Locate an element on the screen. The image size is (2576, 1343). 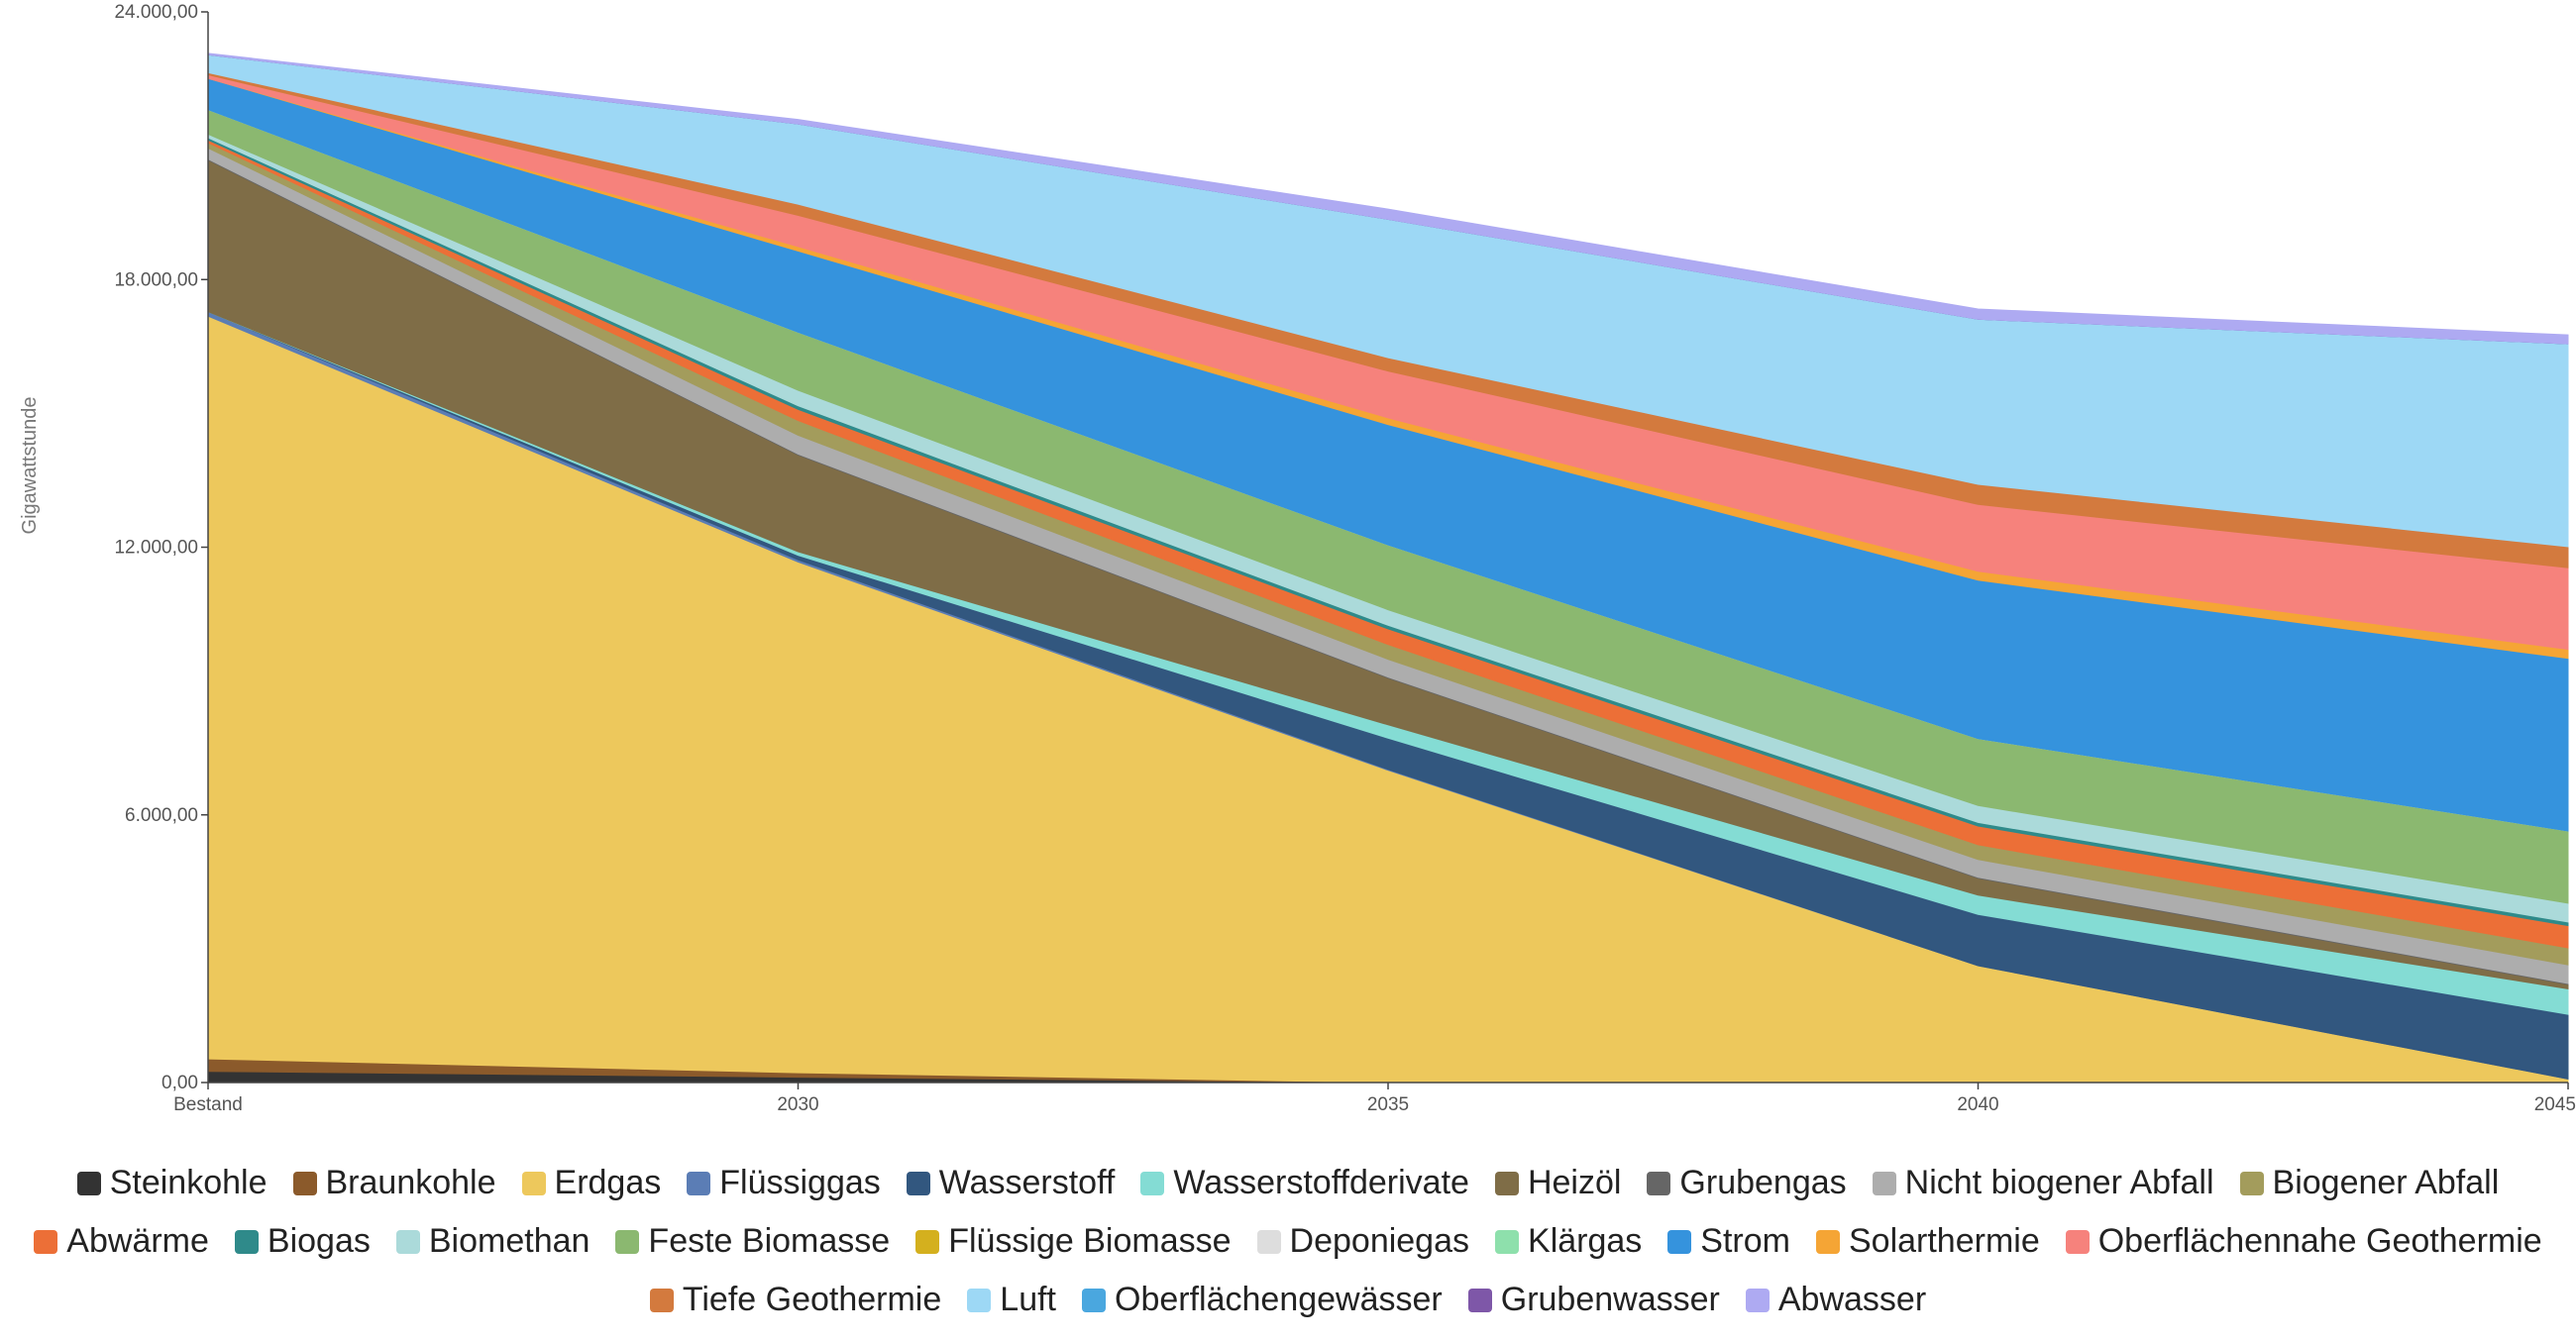
legend-item: Grubenwasser is located at coordinates (1593, 1300).